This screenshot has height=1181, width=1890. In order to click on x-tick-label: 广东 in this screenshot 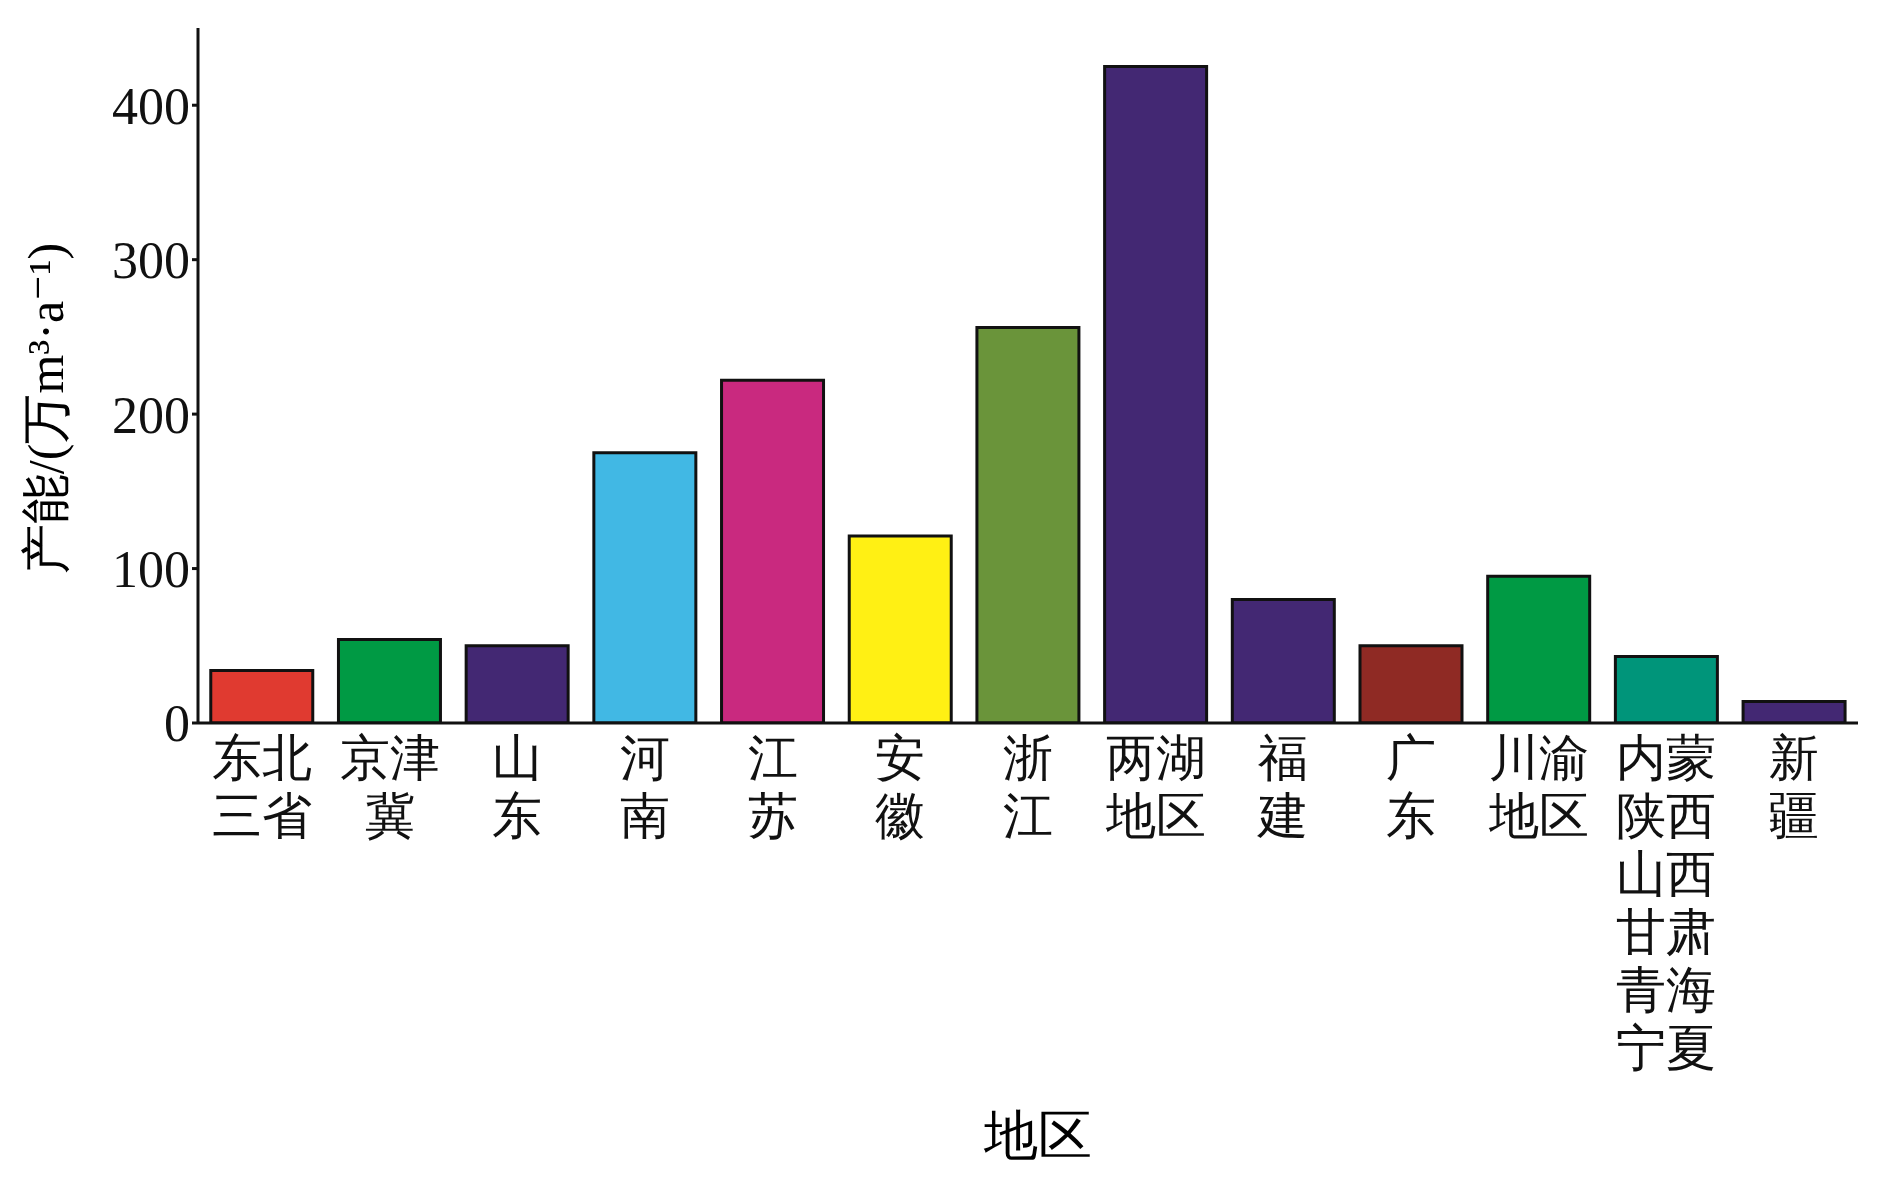, I will do `click(1411, 787)`.